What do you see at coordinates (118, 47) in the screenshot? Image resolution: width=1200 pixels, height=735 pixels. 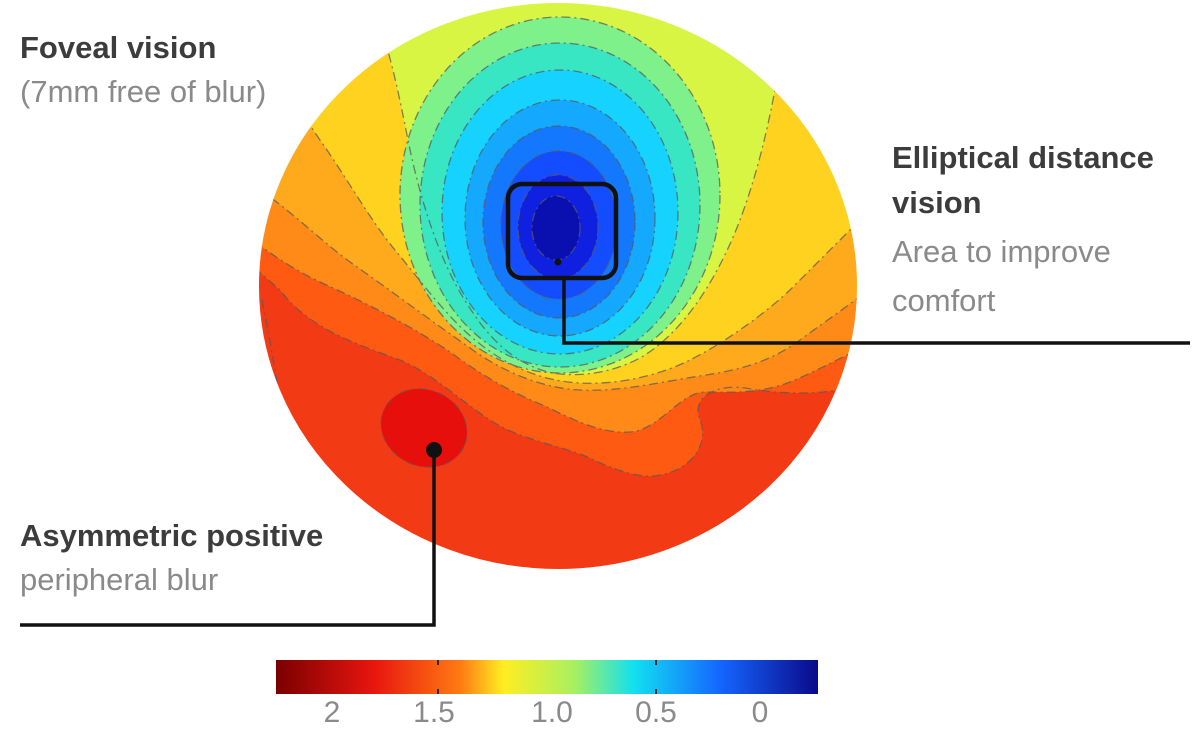 I see `foveal-vision-title: Foveal vision` at bounding box center [118, 47].